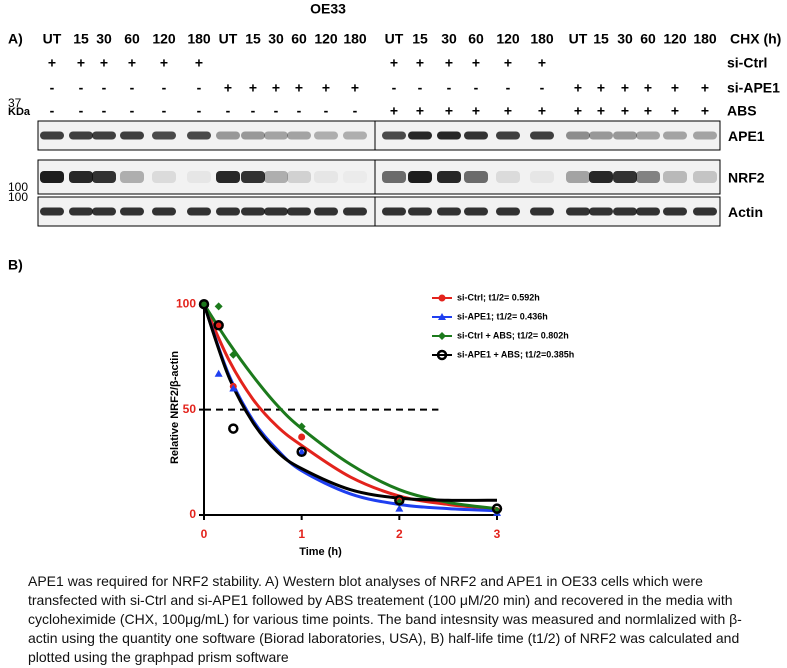 This screenshot has height=668, width=787. I want to click on row-label: si-APE1, so click(753, 88).